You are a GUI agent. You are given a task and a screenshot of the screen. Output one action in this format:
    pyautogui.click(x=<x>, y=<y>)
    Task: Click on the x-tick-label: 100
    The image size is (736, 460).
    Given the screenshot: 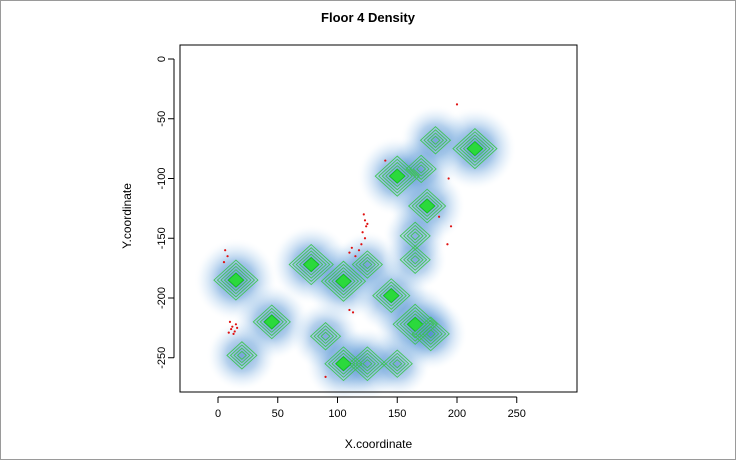 What is the action you would take?
    pyautogui.click(x=337, y=414)
    